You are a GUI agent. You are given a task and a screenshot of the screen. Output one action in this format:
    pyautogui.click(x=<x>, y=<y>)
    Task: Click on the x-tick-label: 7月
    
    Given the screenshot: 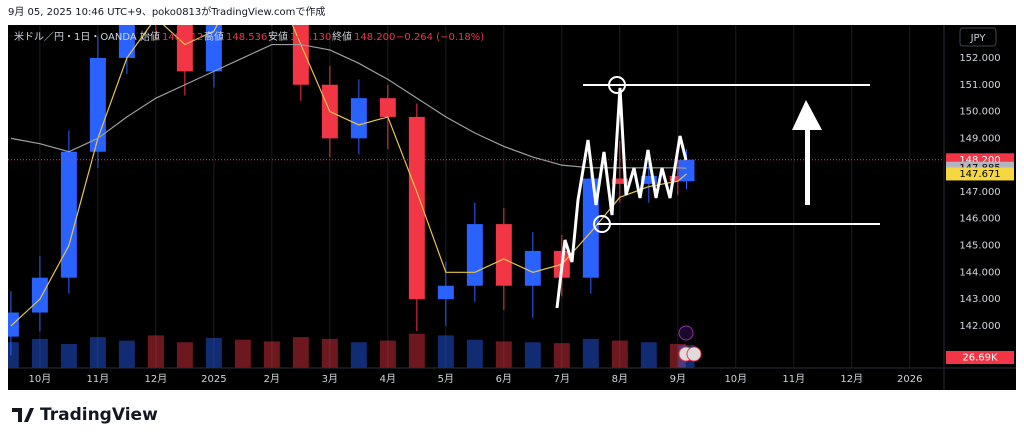 What is the action you would take?
    pyautogui.click(x=562, y=379)
    